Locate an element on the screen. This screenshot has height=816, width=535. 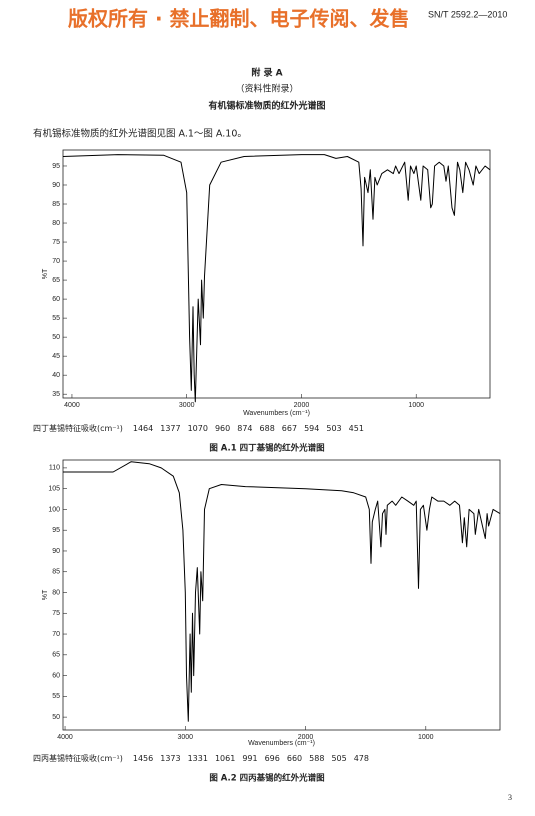
characteristic-value: 478 is located at coordinates (361, 758).